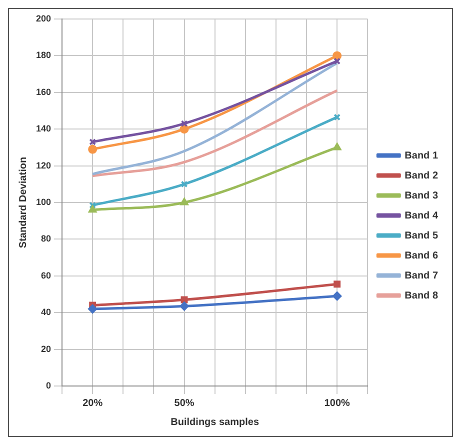 The width and height of the screenshot is (461, 445). I want to click on y-tick-label: 0, so click(49, 385).